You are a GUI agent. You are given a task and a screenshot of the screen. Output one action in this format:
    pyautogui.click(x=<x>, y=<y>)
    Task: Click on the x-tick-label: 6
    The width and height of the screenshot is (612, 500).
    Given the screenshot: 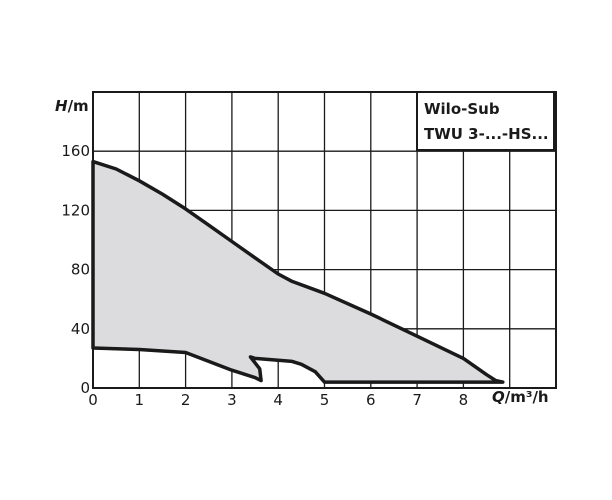 What is the action you would take?
    pyautogui.click(x=371, y=400)
    